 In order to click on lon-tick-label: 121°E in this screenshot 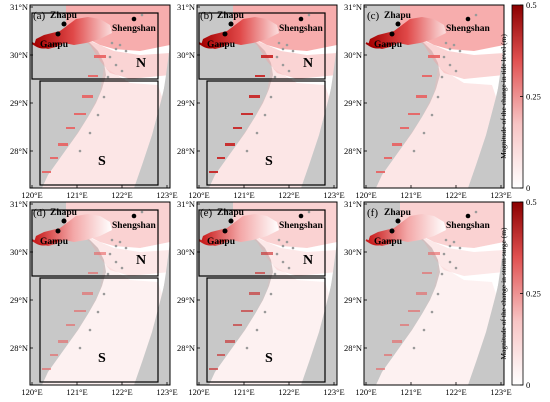, I will do `click(243, 195)`.